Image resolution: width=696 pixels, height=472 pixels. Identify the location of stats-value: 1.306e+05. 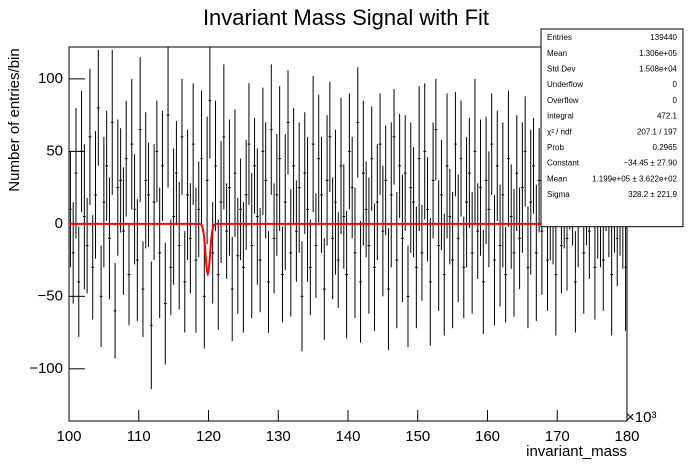
(658, 53).